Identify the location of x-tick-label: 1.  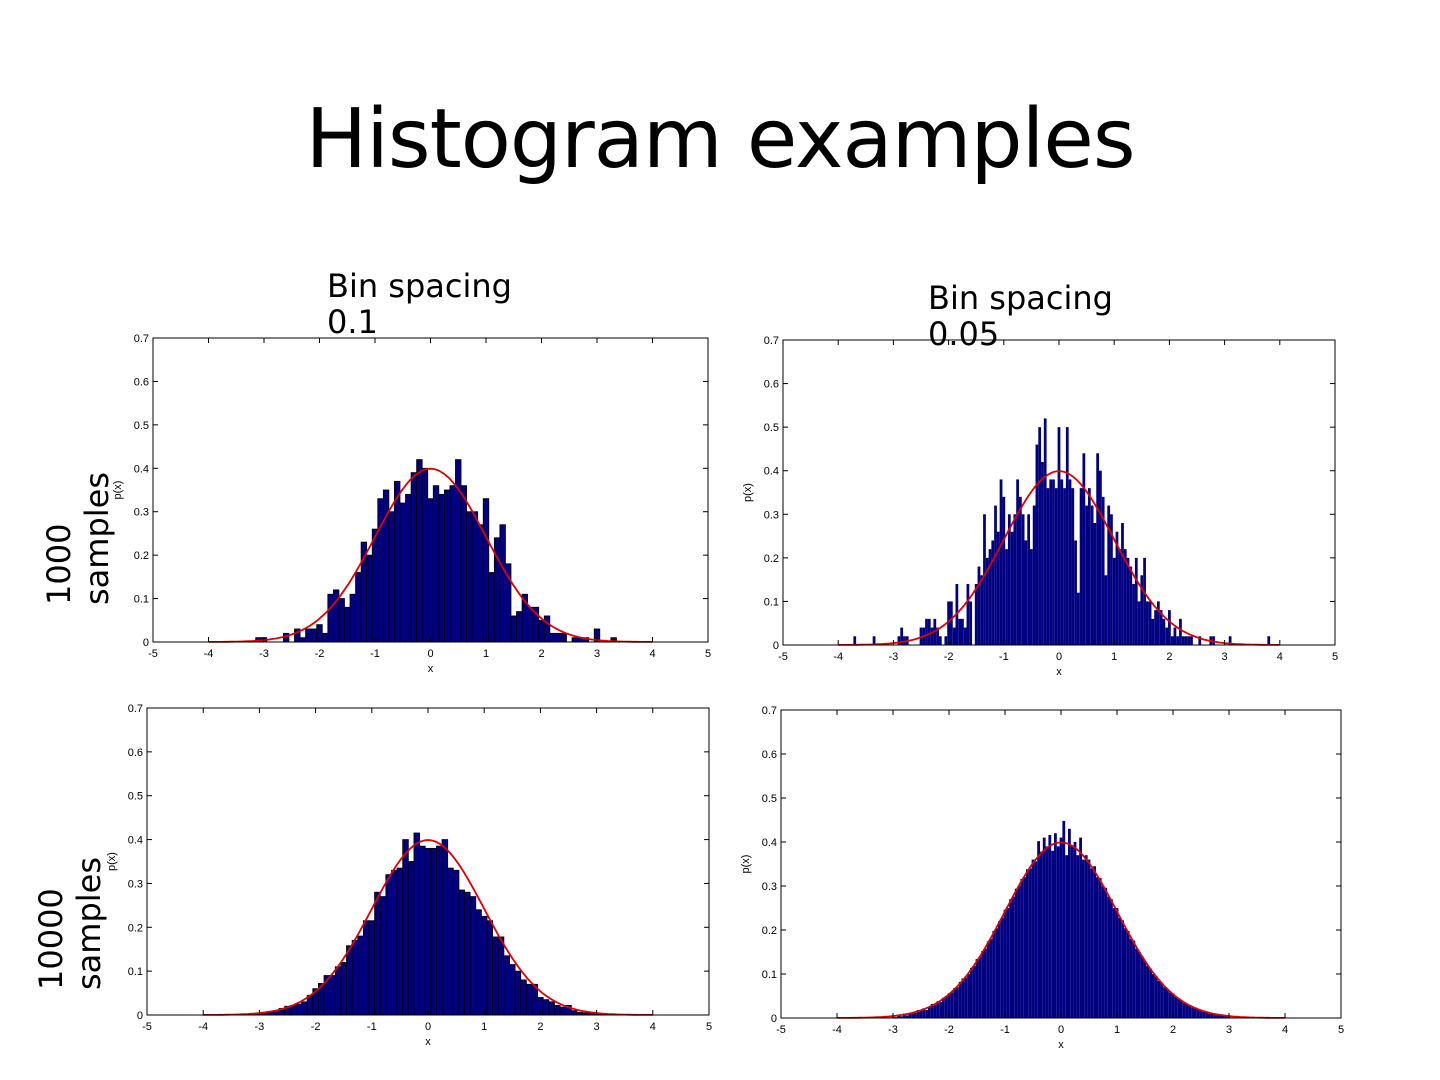
(486, 654).